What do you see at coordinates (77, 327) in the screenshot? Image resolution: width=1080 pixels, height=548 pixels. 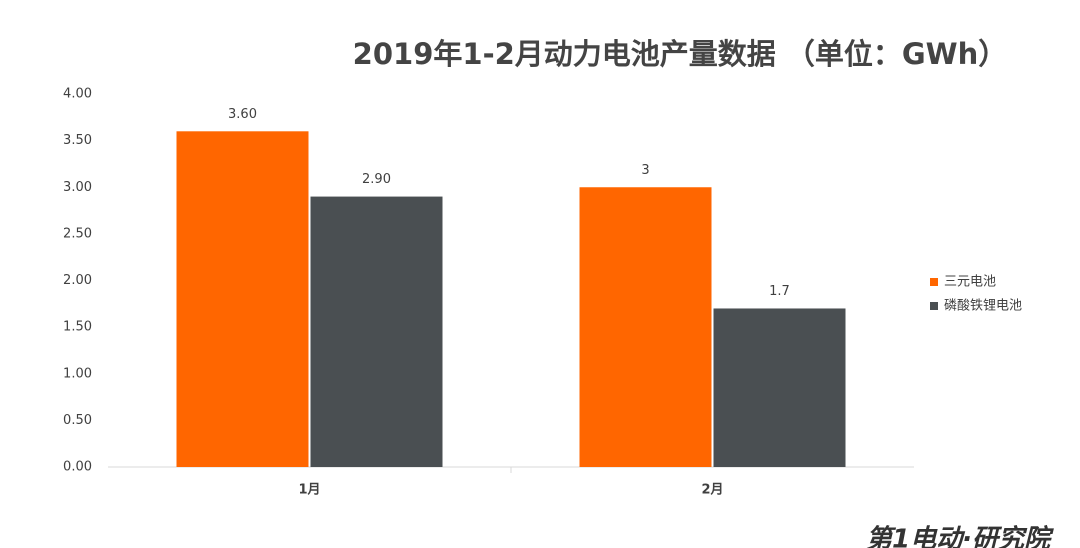 I see `y-tick-label: 1.50` at bounding box center [77, 327].